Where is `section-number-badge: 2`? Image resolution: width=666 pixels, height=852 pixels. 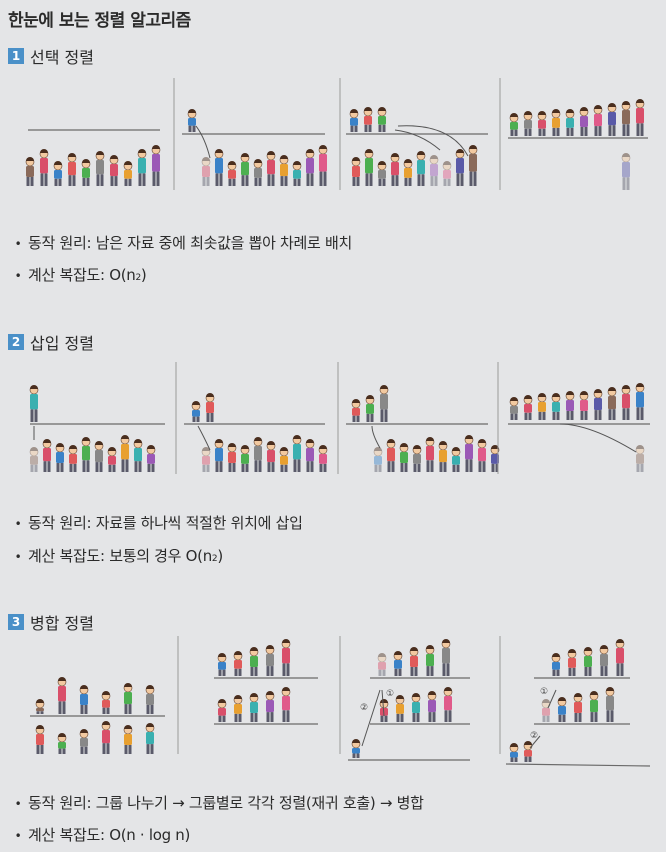
section-number-badge: 2 is located at coordinates (16, 342).